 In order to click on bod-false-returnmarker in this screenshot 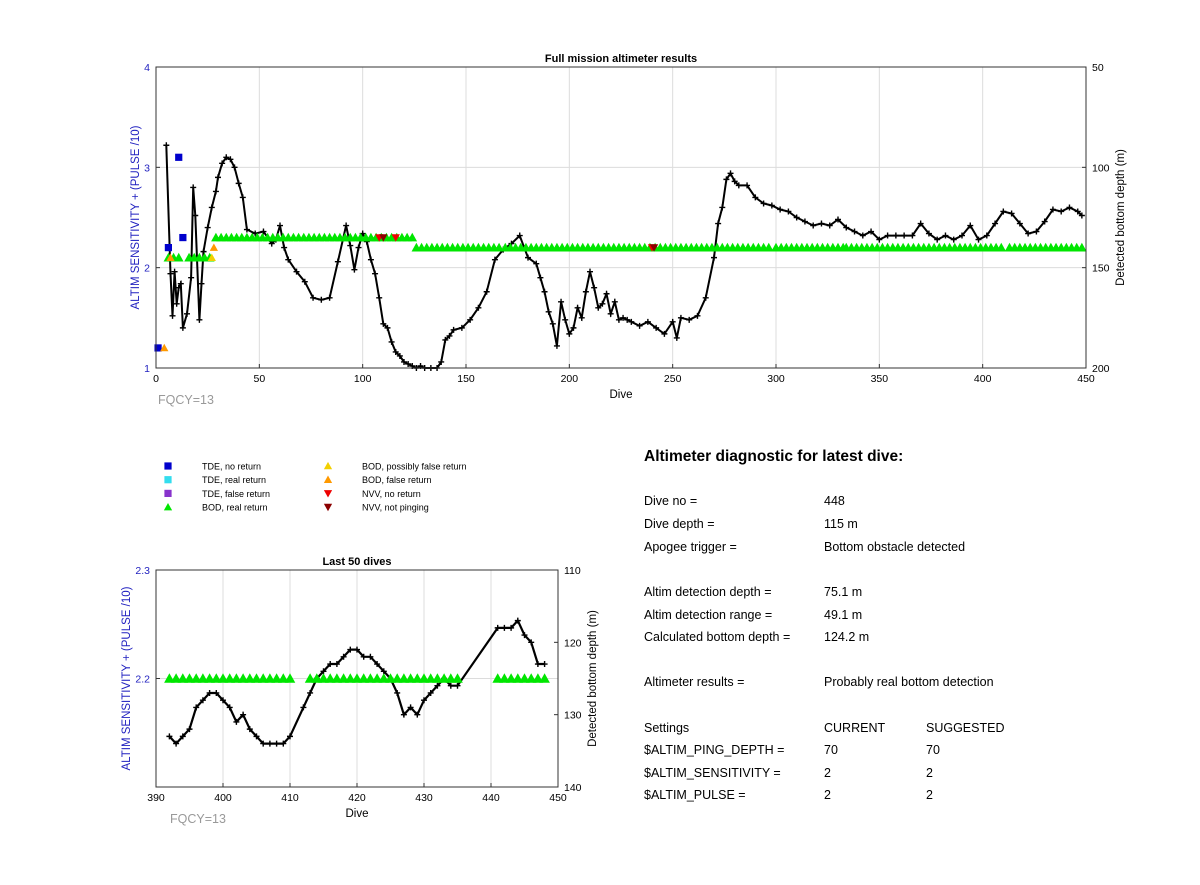, I will do `click(170, 257)`.